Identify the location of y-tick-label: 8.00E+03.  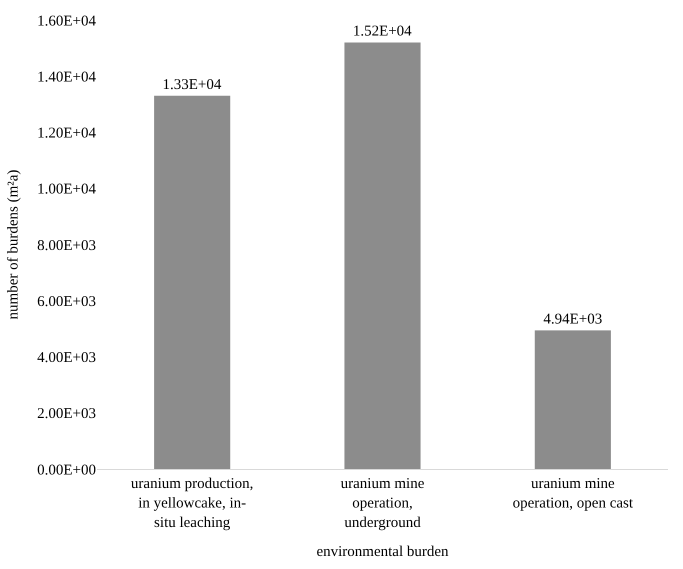
(66, 246).